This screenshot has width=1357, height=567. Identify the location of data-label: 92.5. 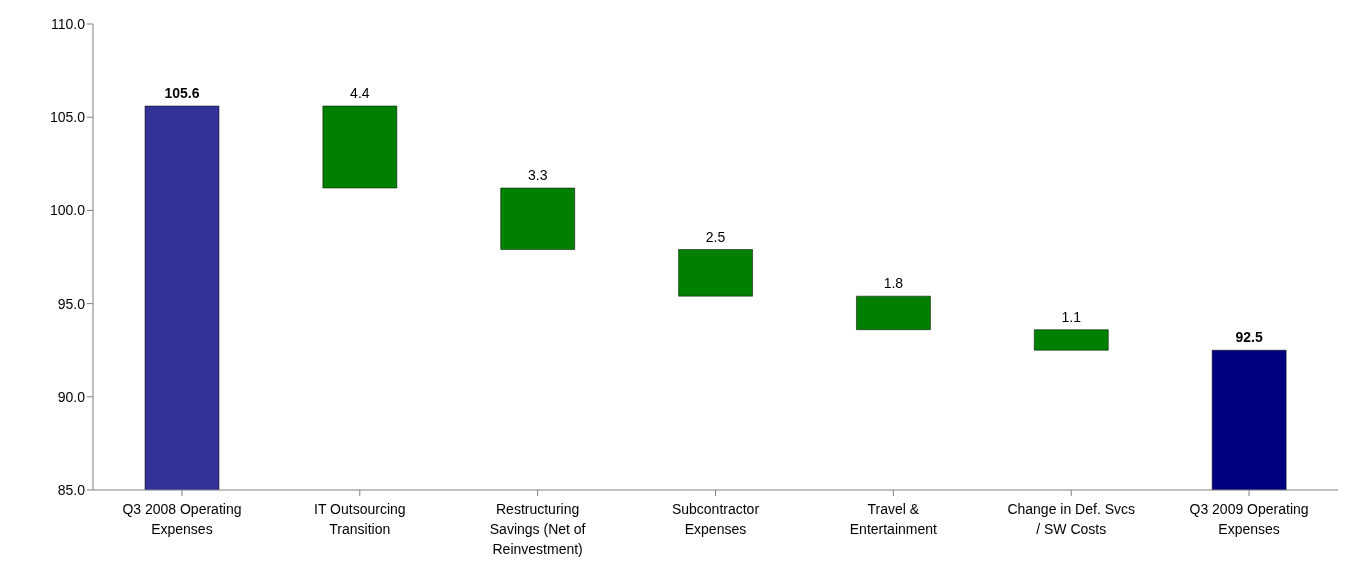
(1249, 337).